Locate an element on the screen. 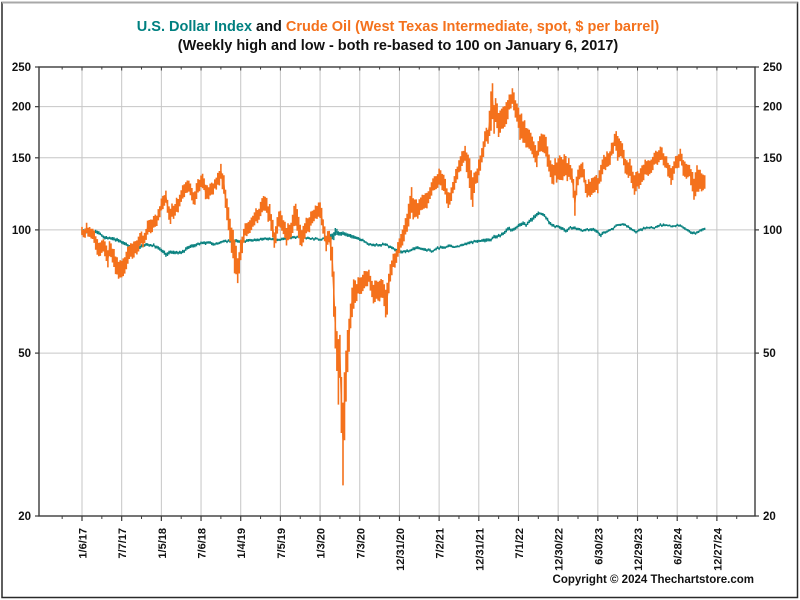 The width and height of the screenshot is (800, 600). series-usd is located at coordinates (393, 234).